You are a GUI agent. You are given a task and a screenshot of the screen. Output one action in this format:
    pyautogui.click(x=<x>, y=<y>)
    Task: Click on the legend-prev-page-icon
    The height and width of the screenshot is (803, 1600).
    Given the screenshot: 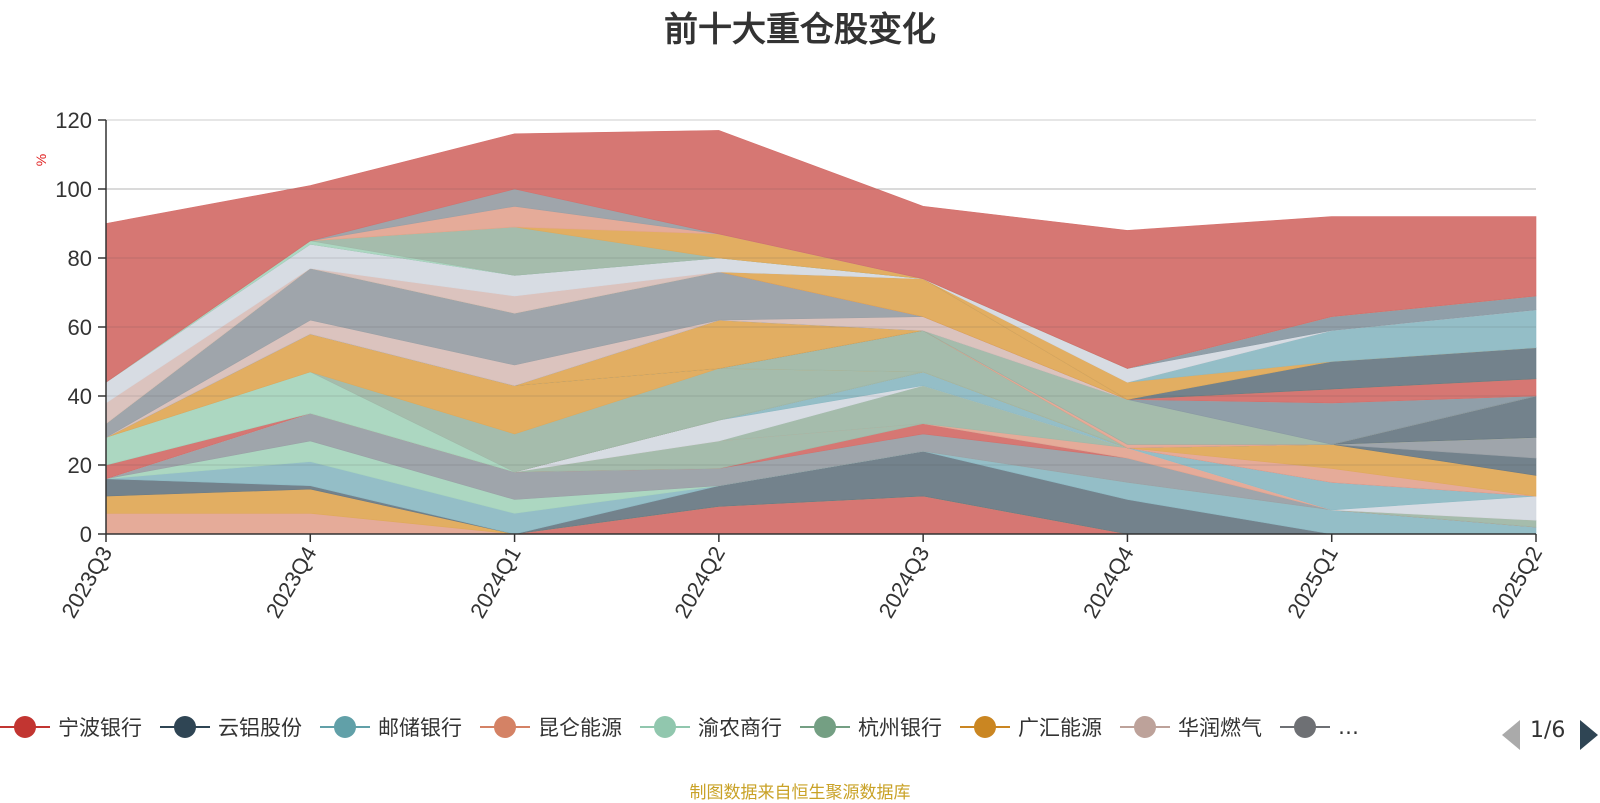 What is the action you would take?
    pyautogui.click(x=1511, y=735)
    